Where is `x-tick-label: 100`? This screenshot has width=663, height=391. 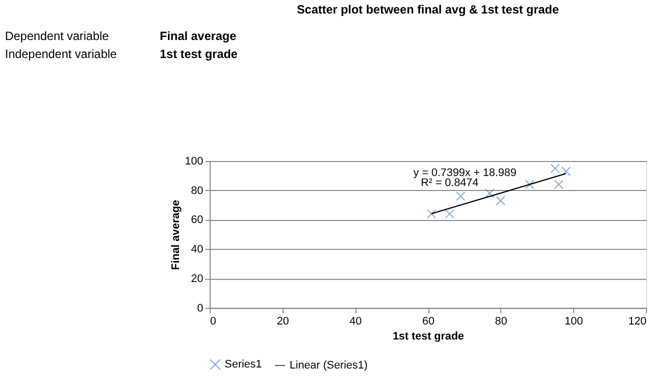 x-tick-label: 100 is located at coordinates (573, 321).